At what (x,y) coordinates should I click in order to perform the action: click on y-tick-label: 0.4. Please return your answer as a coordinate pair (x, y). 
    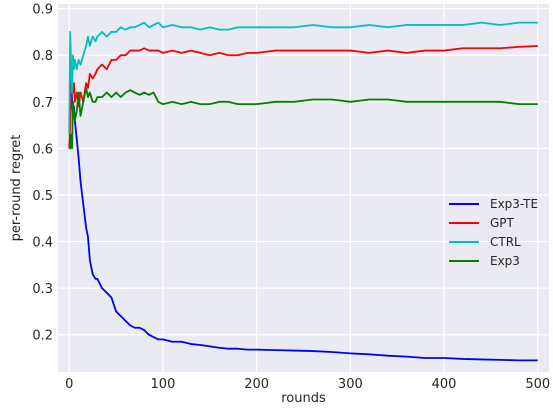
    Looking at the image, I should click on (42, 243).